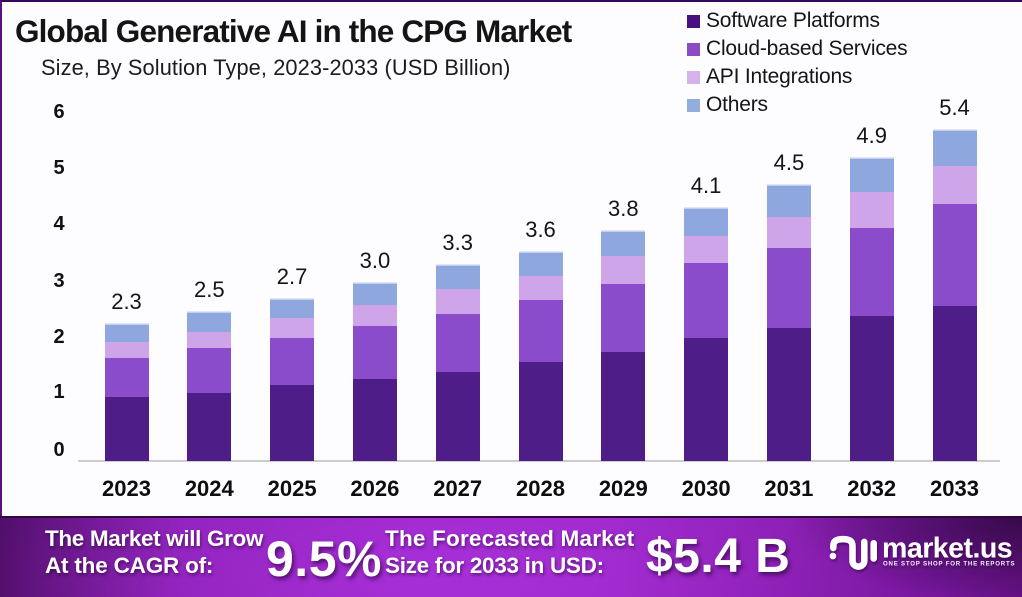 The width and height of the screenshot is (1022, 597). Describe the element at coordinates (947, 549) in the screenshot. I see `svg-text: market.us` at that location.